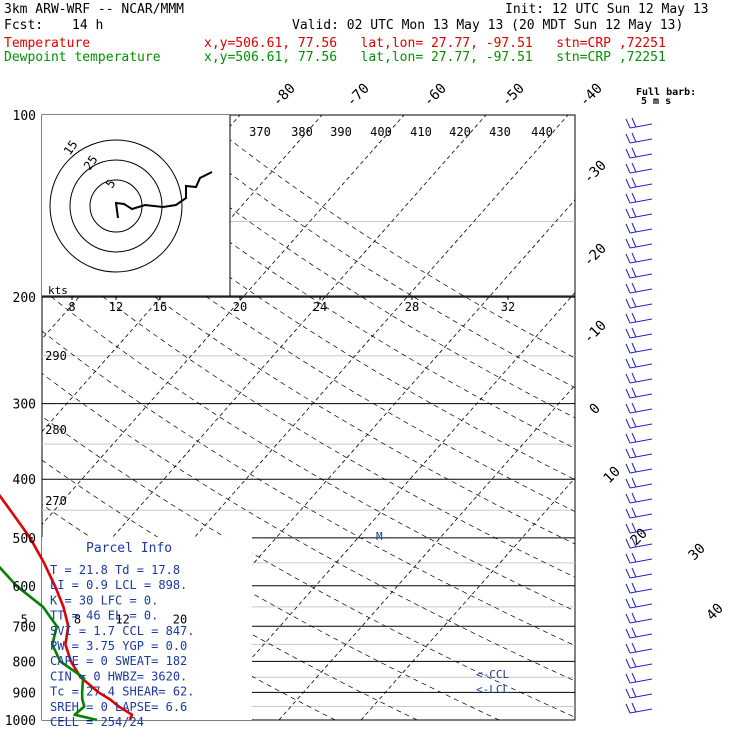 The height and width of the screenshot is (740, 740). What do you see at coordinates (71, 307) in the screenshot?
I see `speed-tick-label: 8` at bounding box center [71, 307].